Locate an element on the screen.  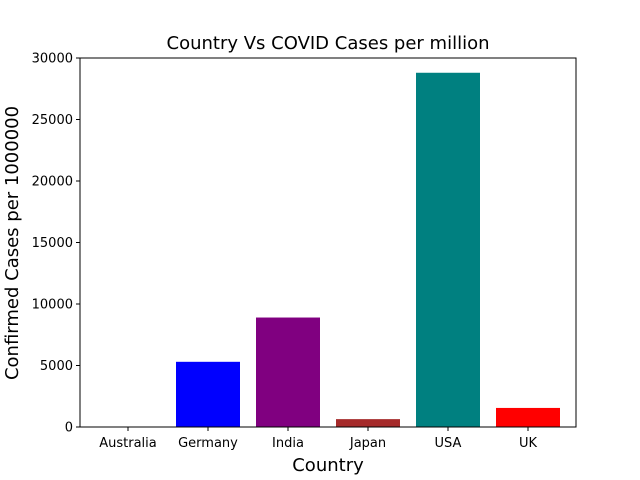
x-axis: Australia Germany India Japan USA UK is located at coordinates (318, 439).